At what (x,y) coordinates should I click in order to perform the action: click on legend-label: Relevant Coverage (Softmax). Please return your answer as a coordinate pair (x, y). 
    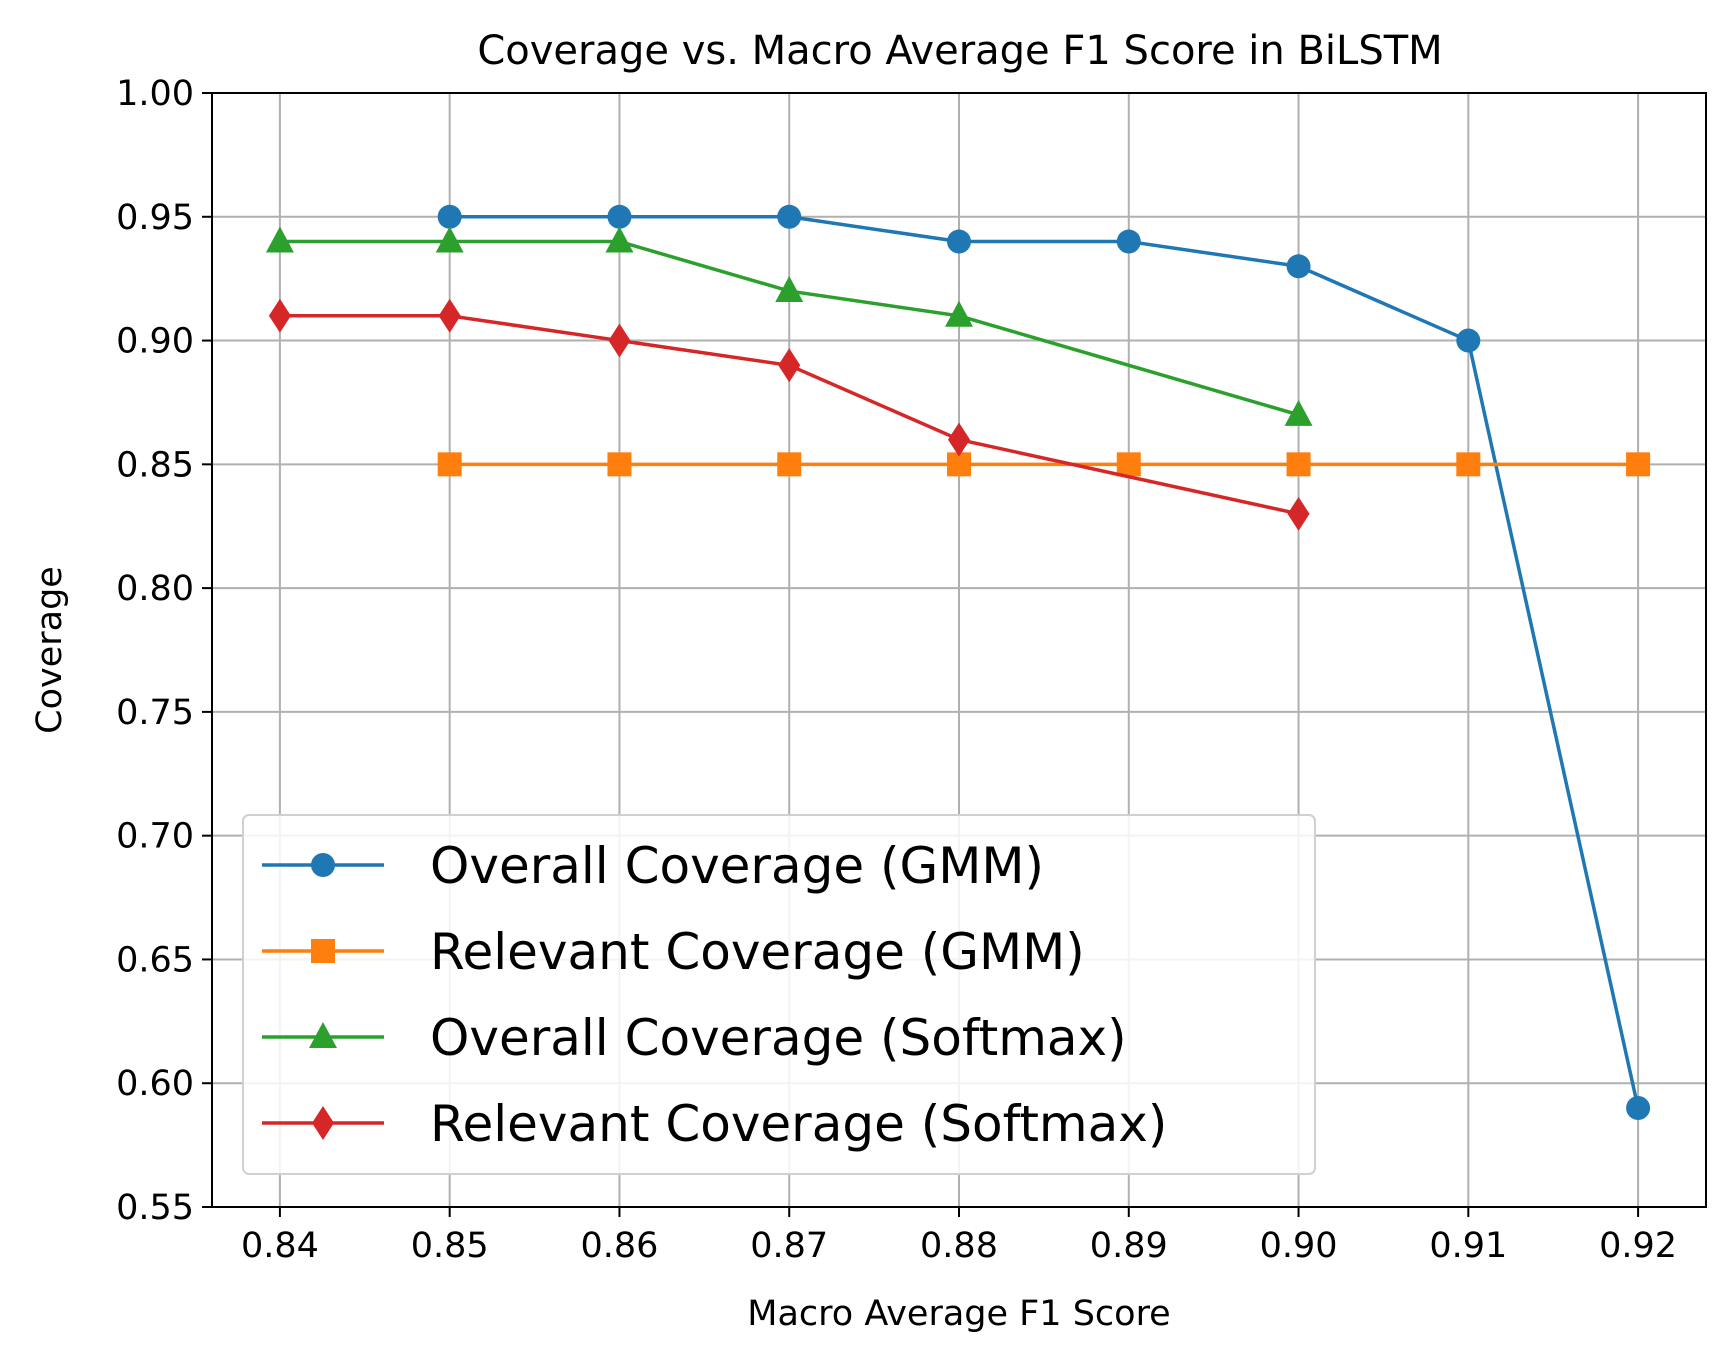
    Looking at the image, I should click on (798, 1124).